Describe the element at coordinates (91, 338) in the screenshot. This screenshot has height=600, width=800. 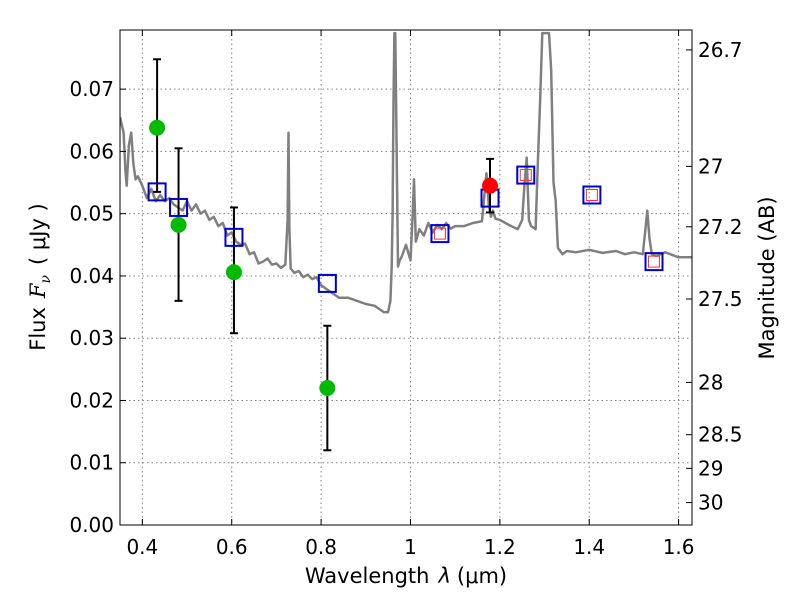
I see `y-tick-label: 0.03` at that location.